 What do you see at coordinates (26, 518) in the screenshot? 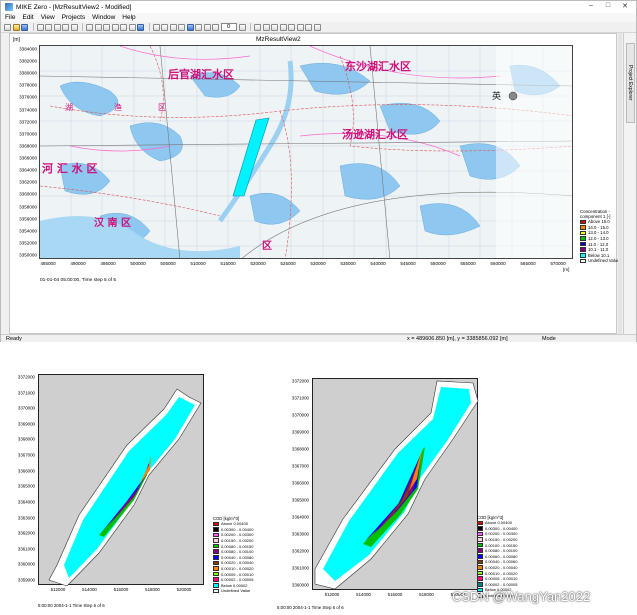
I see `panel-left-y-tick: 3363000` at bounding box center [26, 518].